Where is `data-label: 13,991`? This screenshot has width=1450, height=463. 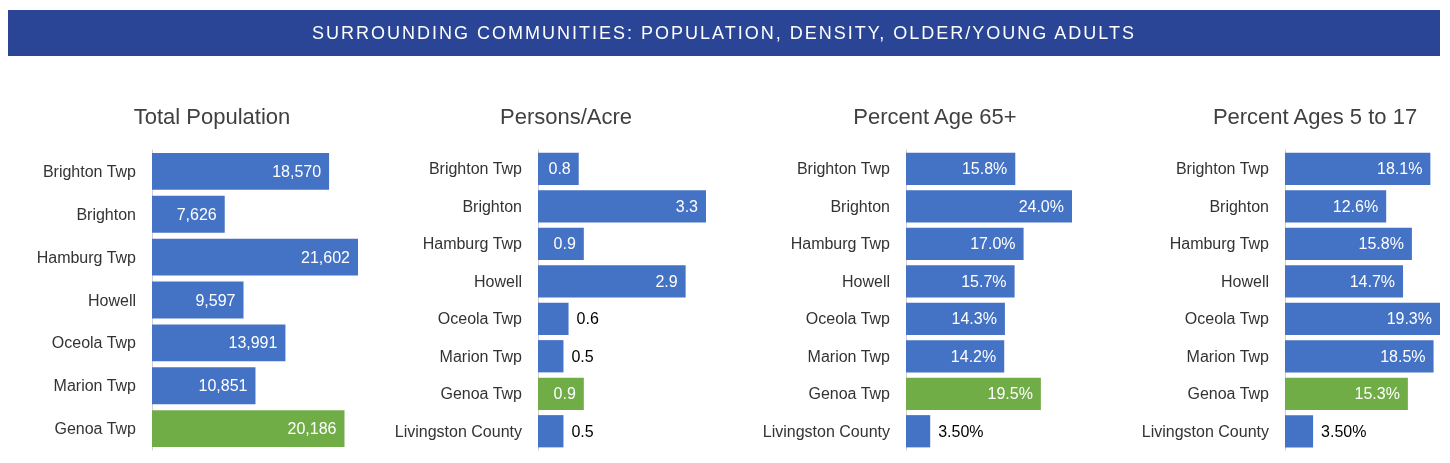
data-label: 13,991 is located at coordinates (253, 343).